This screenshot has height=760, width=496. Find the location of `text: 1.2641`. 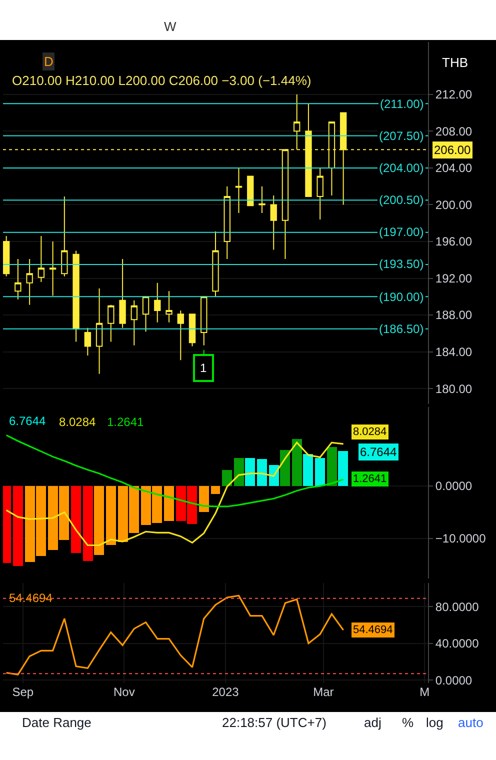

text: 1.2641 is located at coordinates (125, 422).